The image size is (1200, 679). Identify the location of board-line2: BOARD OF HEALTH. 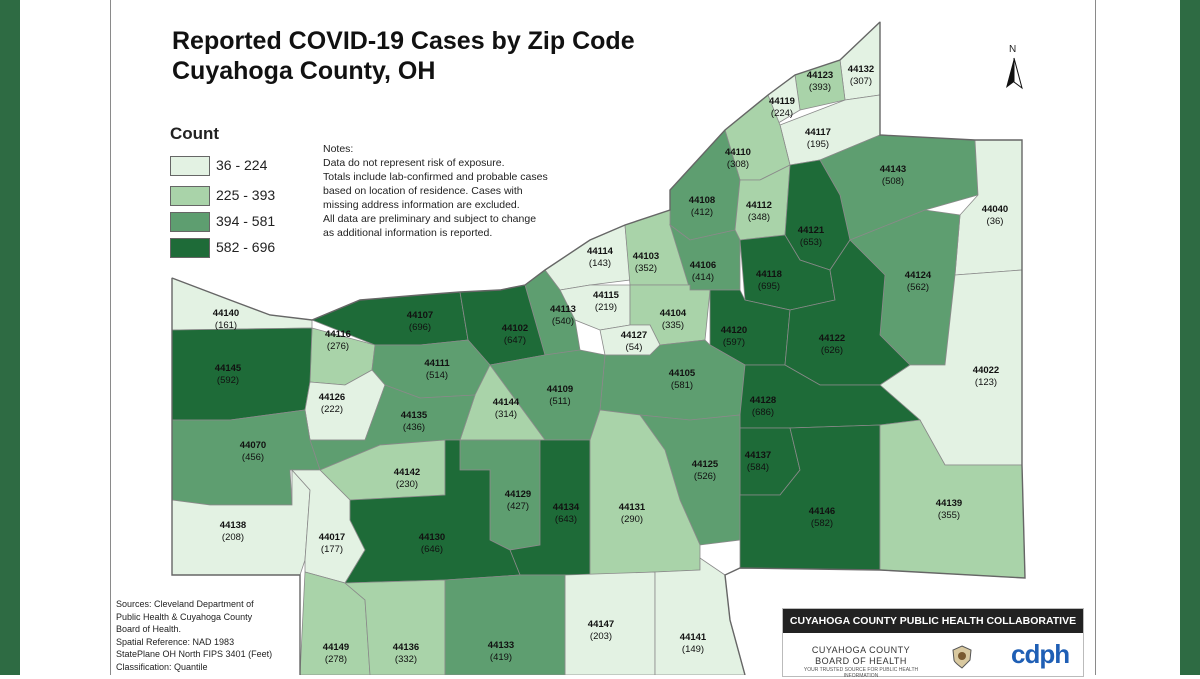
(861, 661).